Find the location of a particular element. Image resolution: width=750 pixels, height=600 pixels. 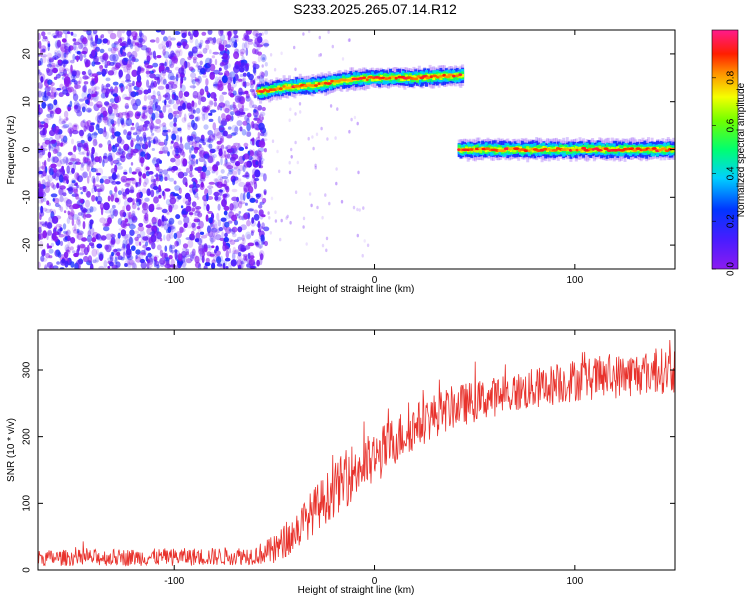

signal-peak is located at coordinates (332, 81).